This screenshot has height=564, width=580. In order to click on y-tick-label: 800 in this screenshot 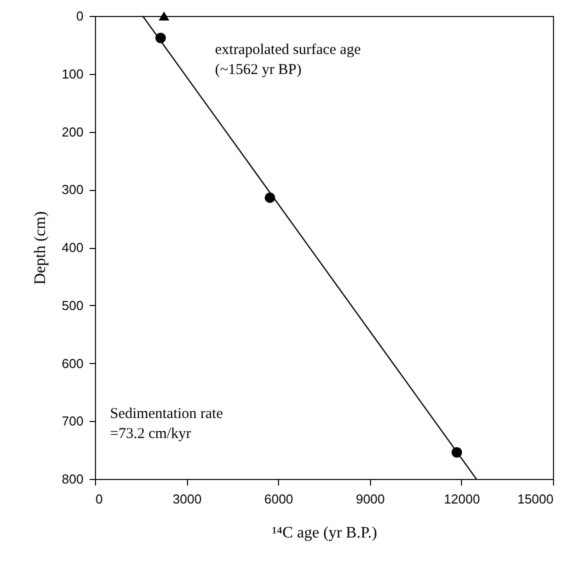, I will do `click(73, 479)`.